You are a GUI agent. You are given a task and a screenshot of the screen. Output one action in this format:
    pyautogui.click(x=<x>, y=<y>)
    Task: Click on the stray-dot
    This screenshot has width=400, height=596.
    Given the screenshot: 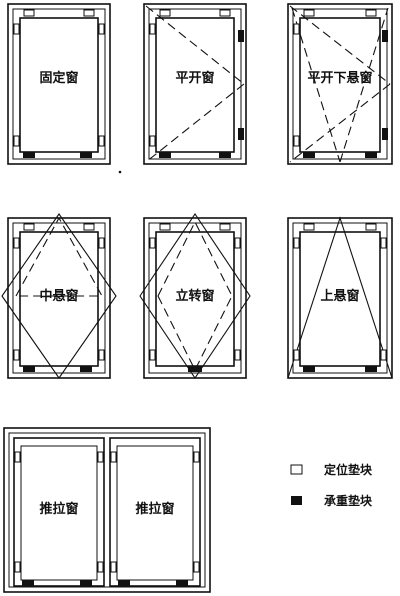 What is the action you would take?
    pyautogui.click(x=120, y=172)
    